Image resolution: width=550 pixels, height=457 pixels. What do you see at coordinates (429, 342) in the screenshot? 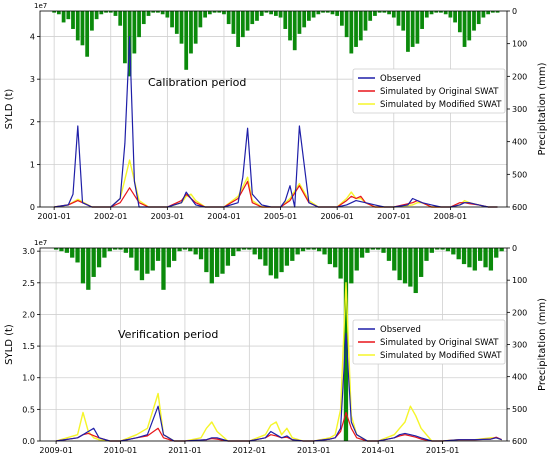
I see `legend-box` at bounding box center [429, 342].